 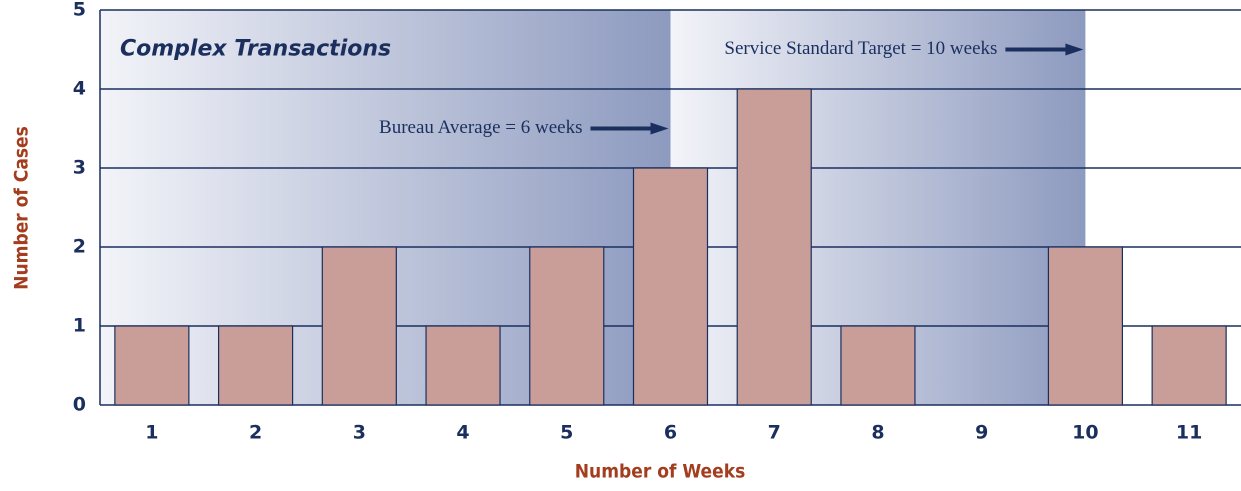 I want to click on annotation: Bureau Average = 6 weeks, so click(x=480, y=127).